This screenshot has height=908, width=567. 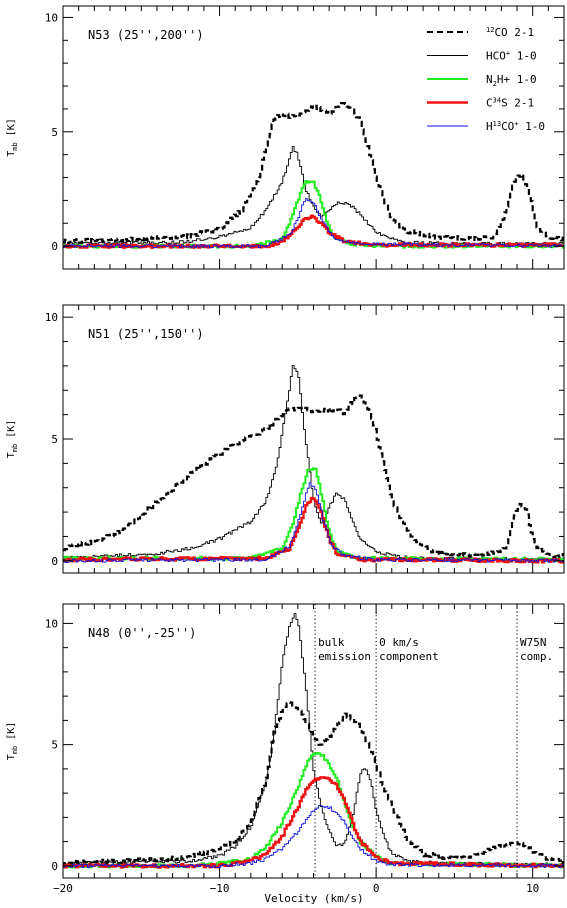 What do you see at coordinates (536, 656) in the screenshot?
I see `annotation-label: comp.` at bounding box center [536, 656].